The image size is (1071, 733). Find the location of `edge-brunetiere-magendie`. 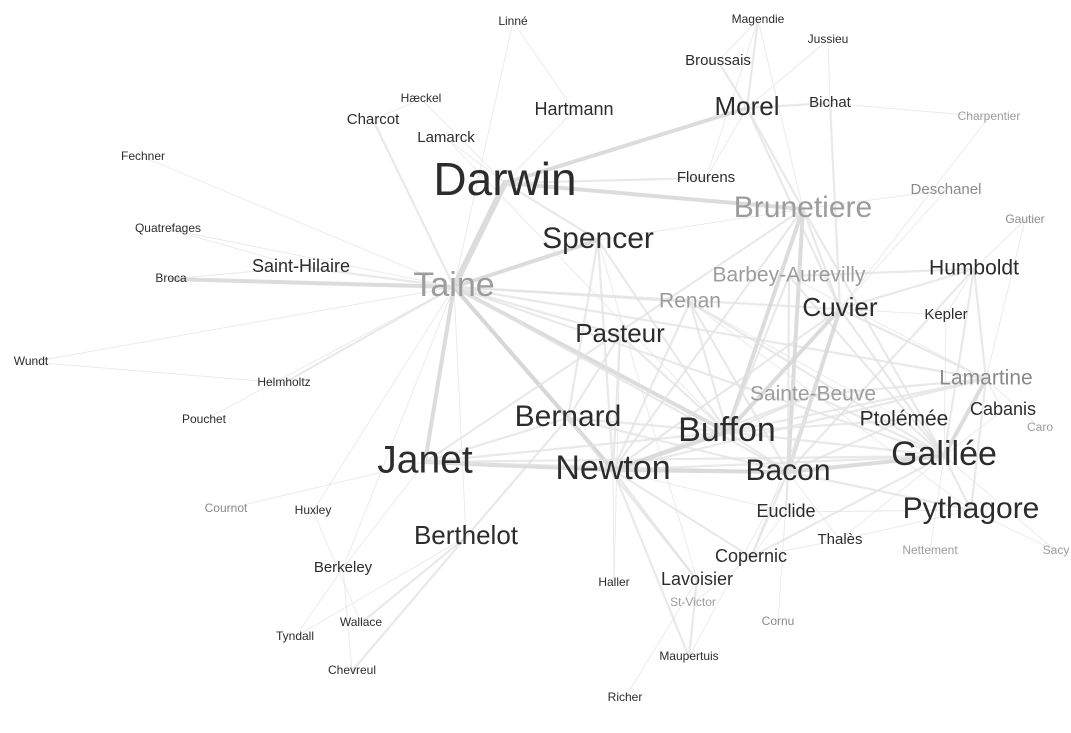

edge-brunetiere-magendie is located at coordinates (780, 114).